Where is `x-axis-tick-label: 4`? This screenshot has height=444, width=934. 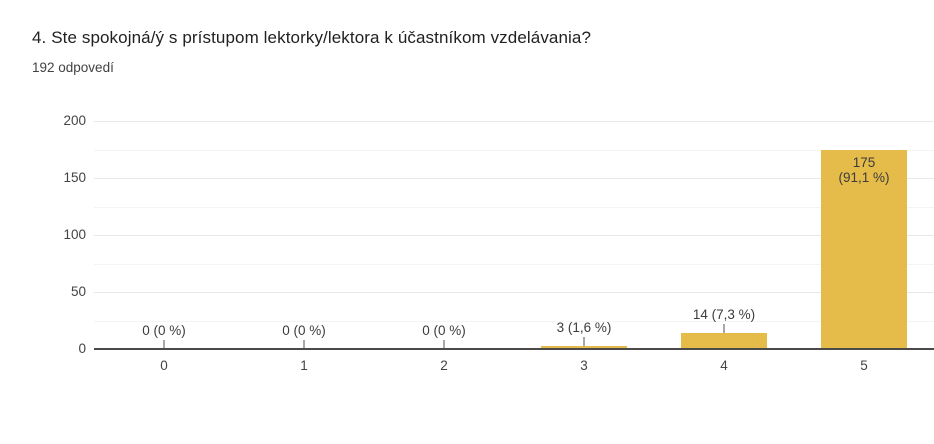 x-axis-tick-label: 4 is located at coordinates (724, 365).